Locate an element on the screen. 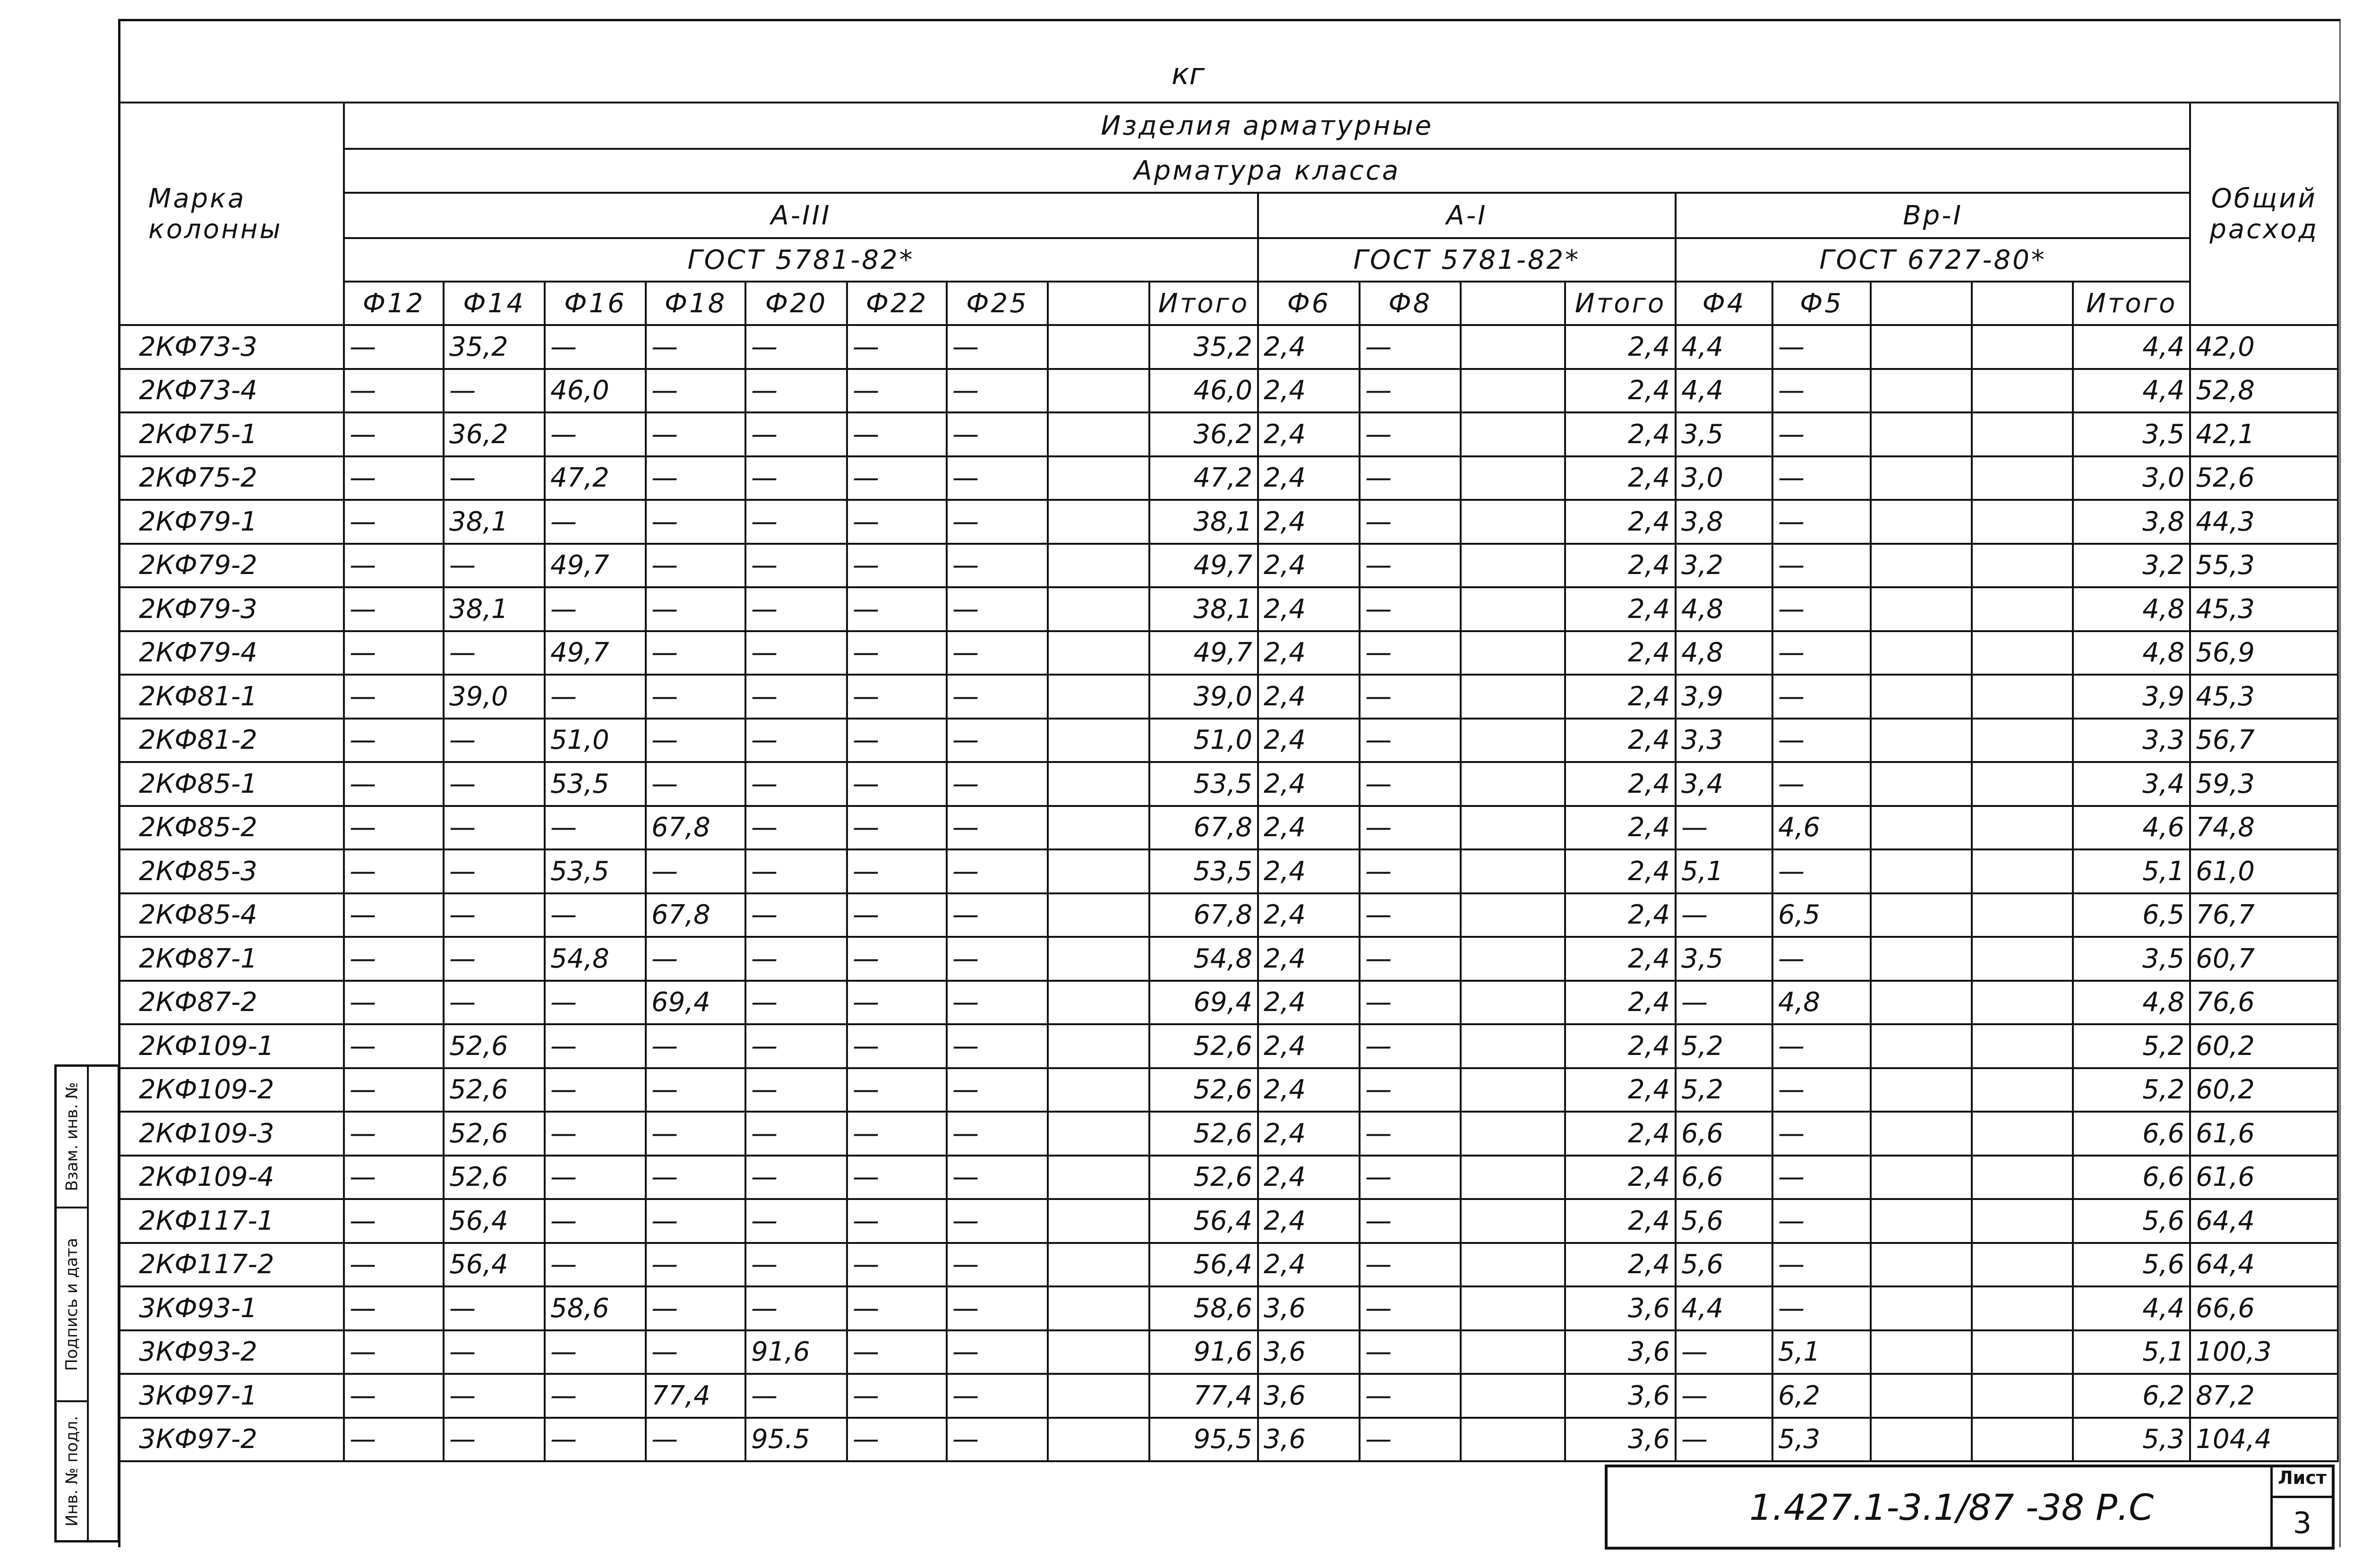  cell-a3-total: 38,1 is located at coordinates (1203, 522).